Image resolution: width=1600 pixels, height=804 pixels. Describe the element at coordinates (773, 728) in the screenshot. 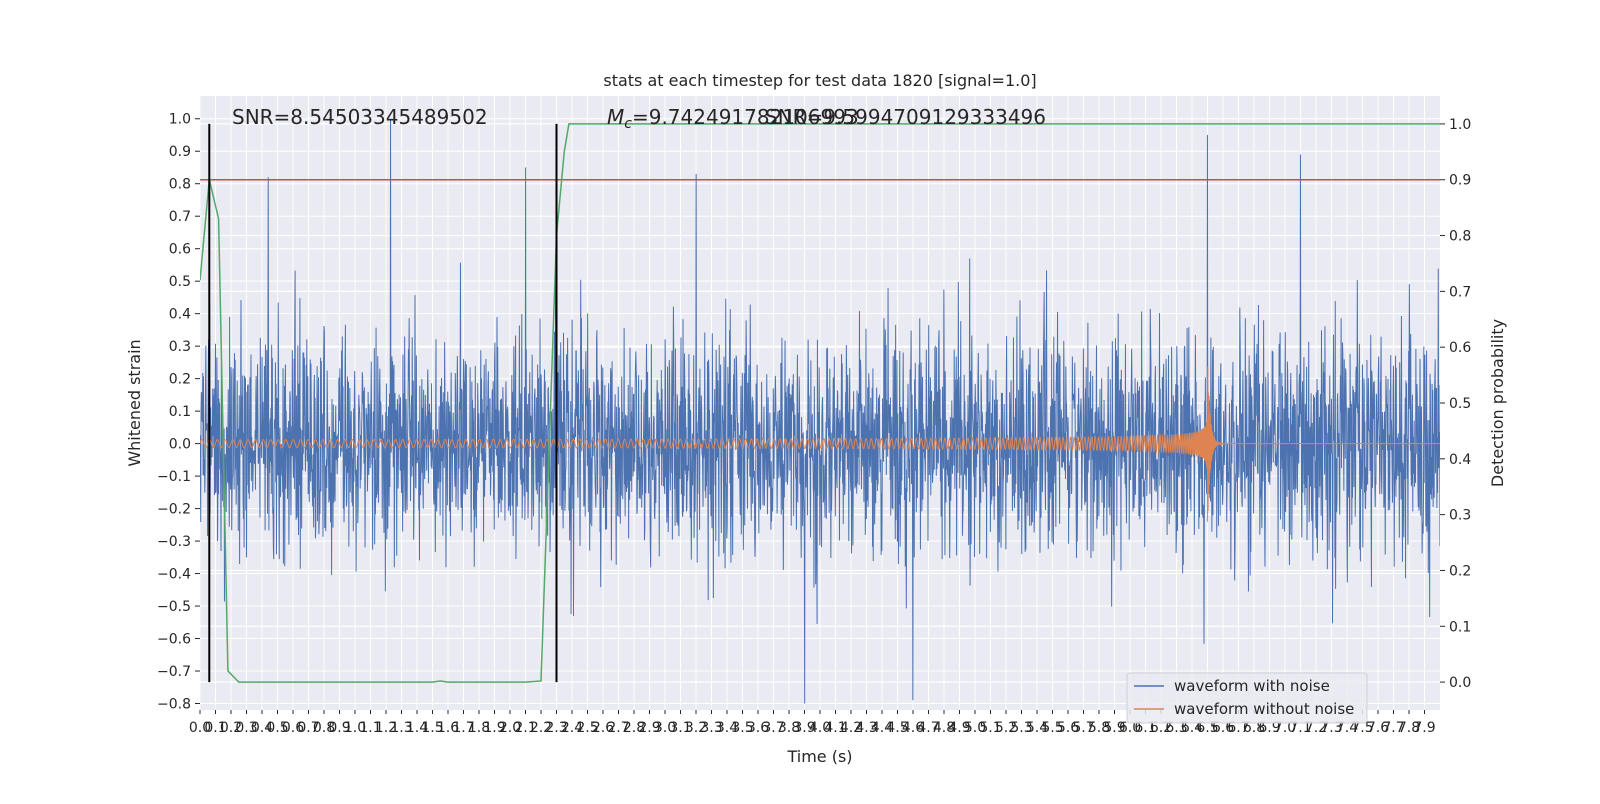

I see `x-tick-label: 3.7` at that location.